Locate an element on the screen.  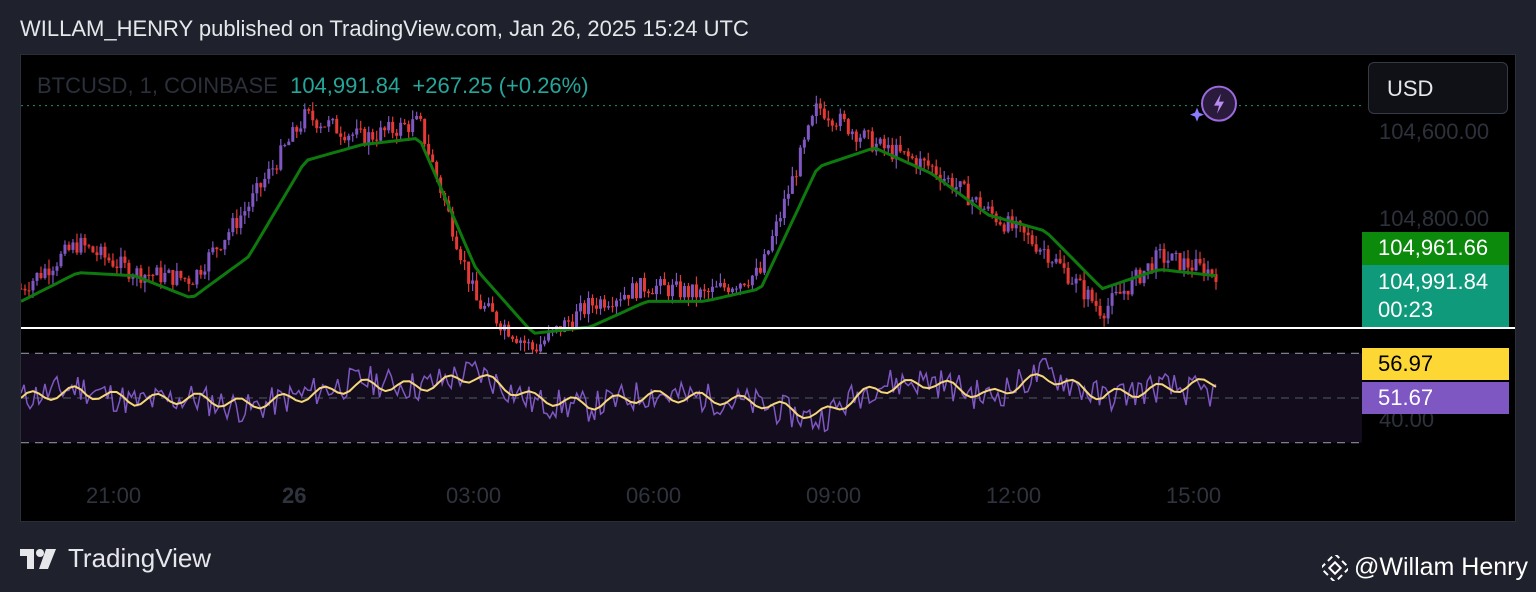
time-axis-label: 09:00 is located at coordinates (834, 495).